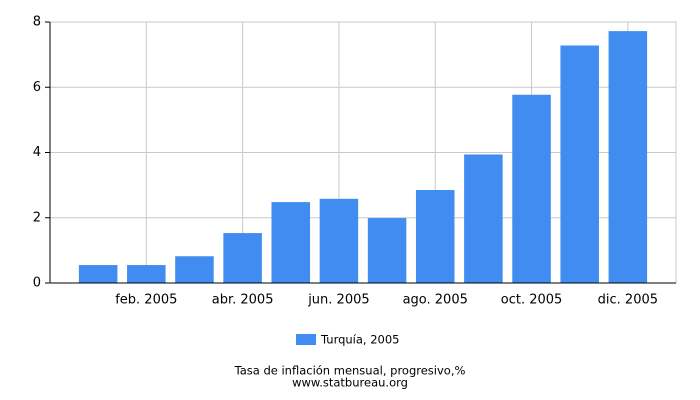 The height and width of the screenshot is (400, 700). Describe the element at coordinates (37, 22) in the screenshot. I see `y-tick-label: 8` at that location.